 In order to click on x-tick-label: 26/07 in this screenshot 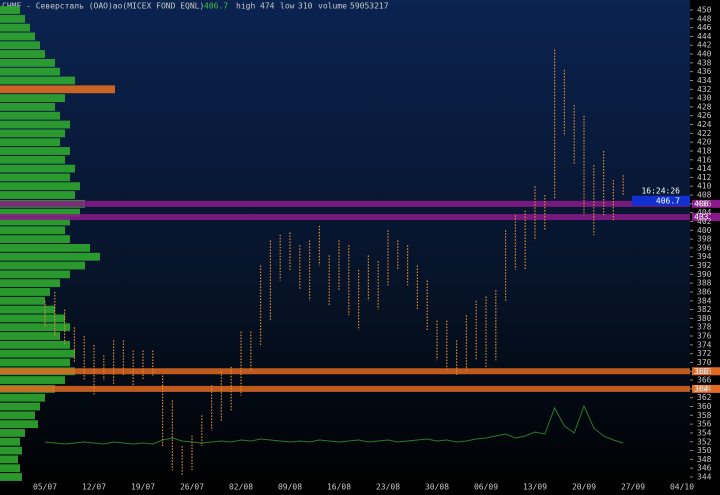, I will do `click(192, 487)`.